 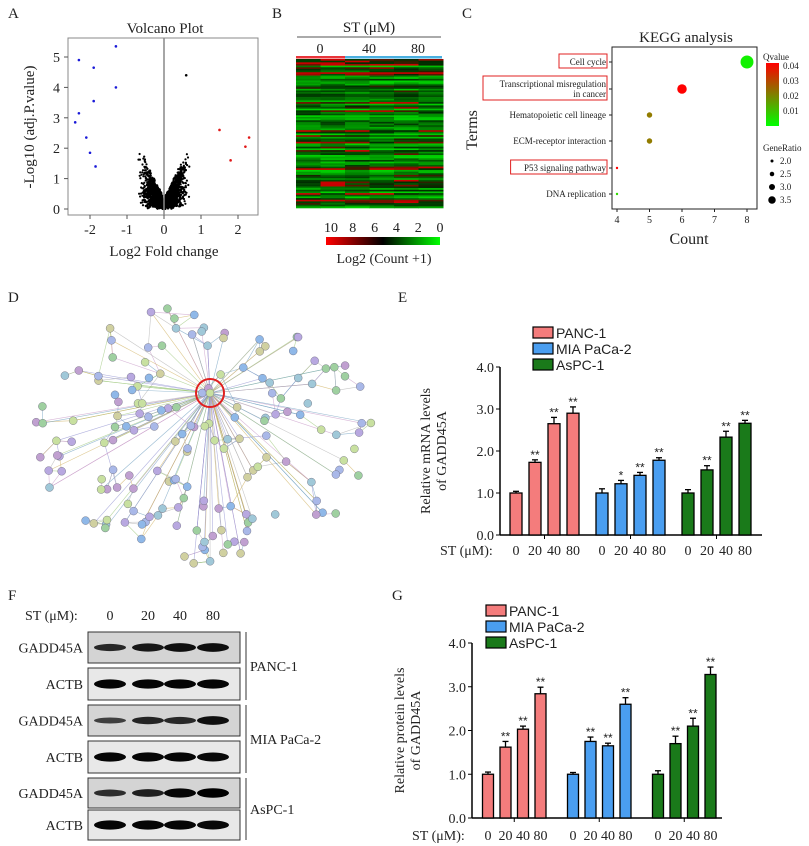 What do you see at coordinates (277, 14) in the screenshot?
I see `panel-label-b: B` at bounding box center [277, 14].